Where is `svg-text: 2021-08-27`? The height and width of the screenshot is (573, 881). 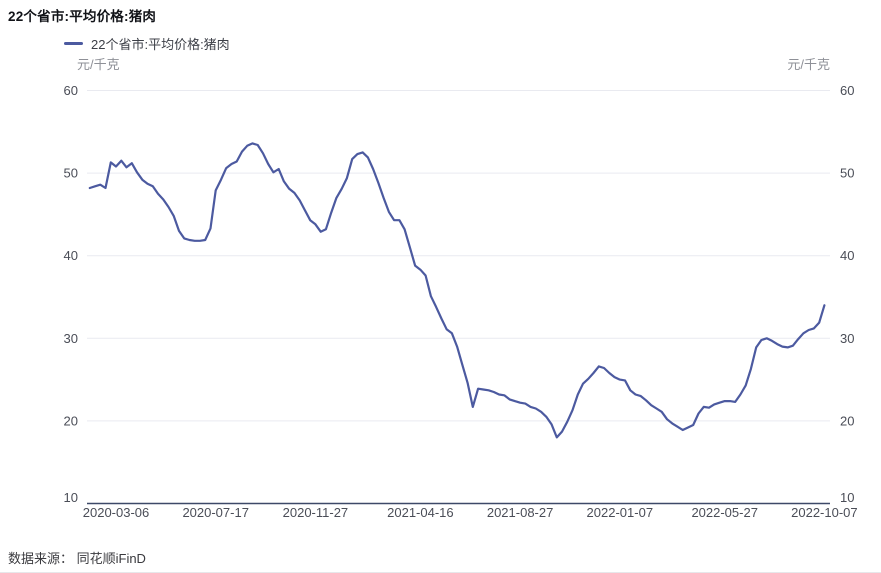
svg-text: 2021-08-27 is located at coordinates (520, 512).